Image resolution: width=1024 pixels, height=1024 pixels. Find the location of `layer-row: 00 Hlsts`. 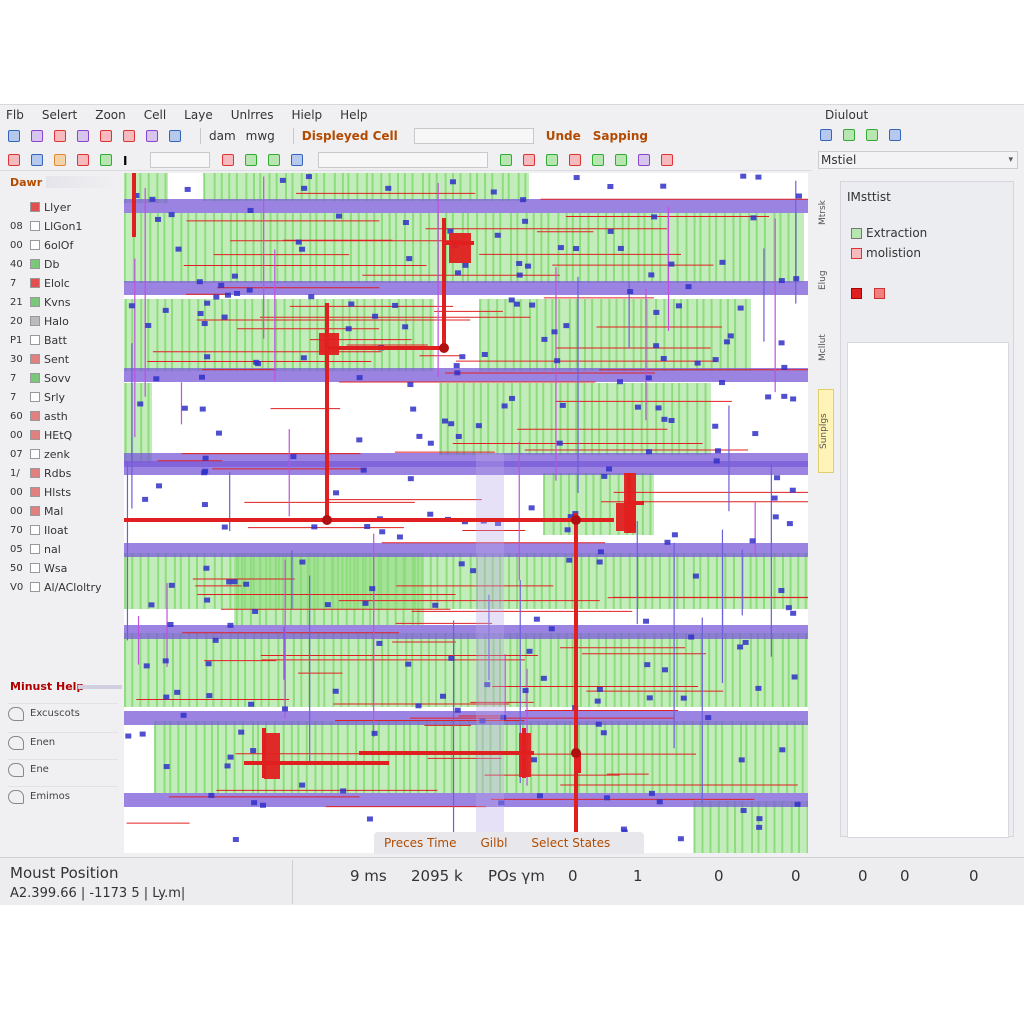

layer-row: 00 Hlsts is located at coordinates (40, 492).